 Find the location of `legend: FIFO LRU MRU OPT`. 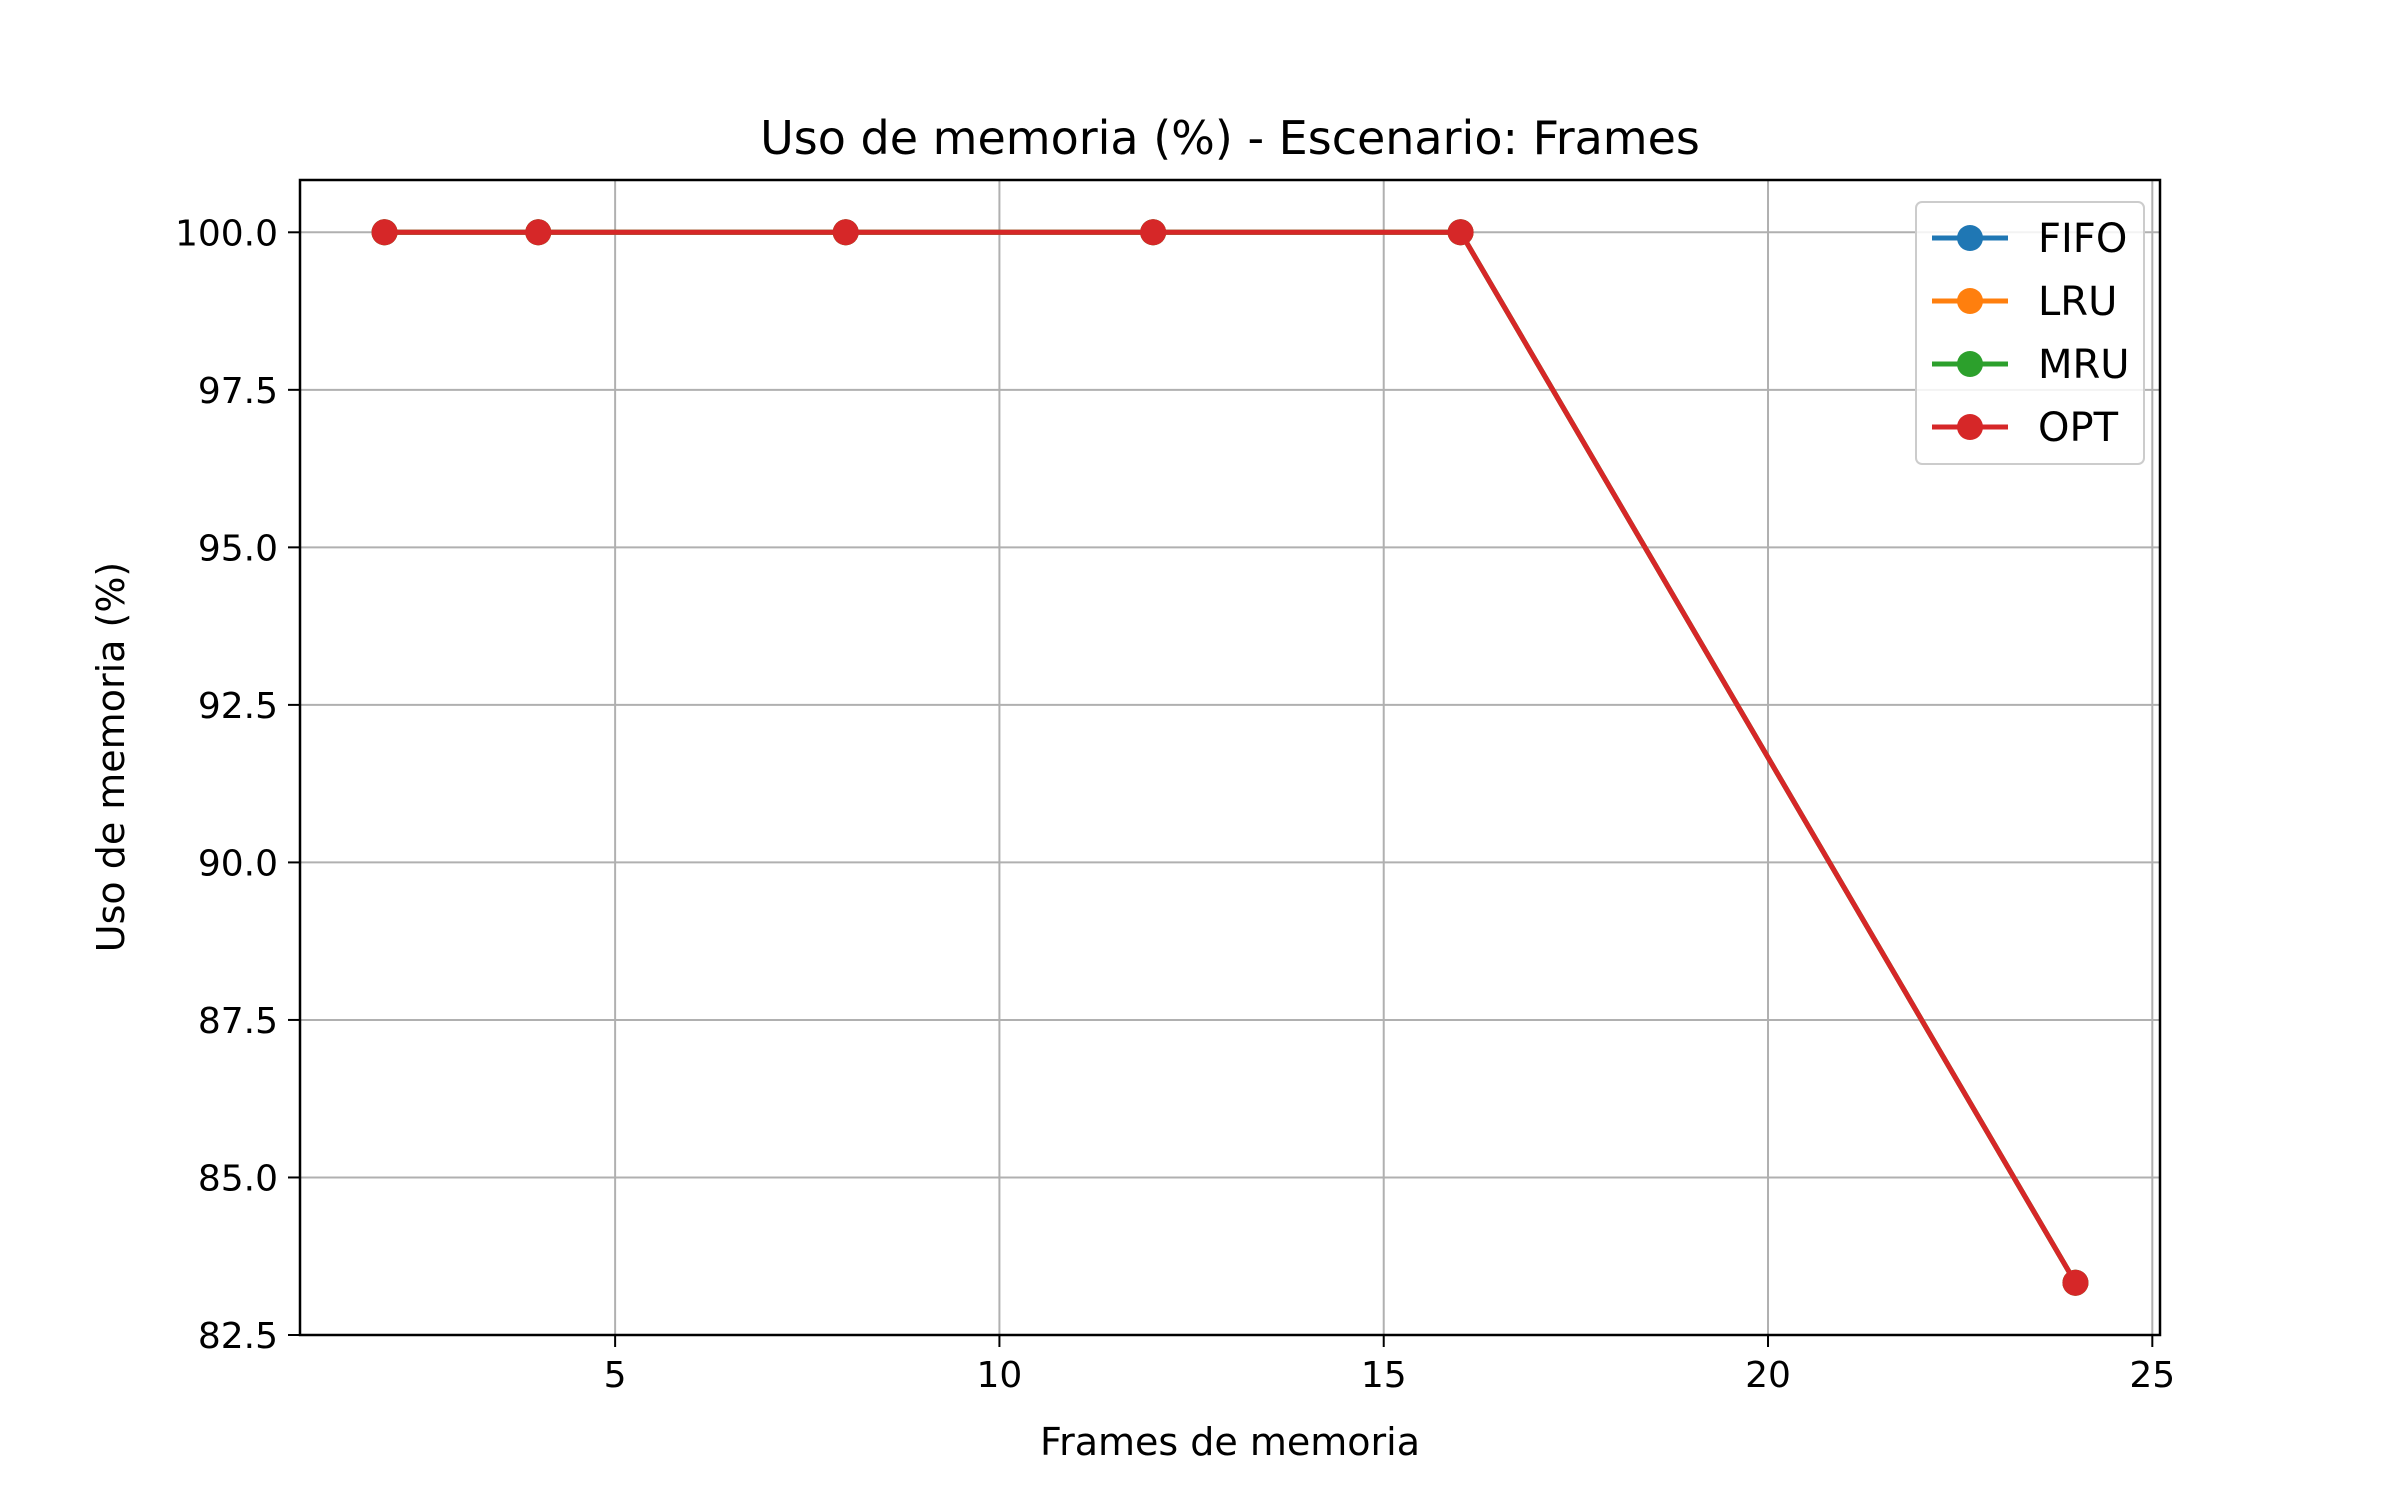

legend: FIFO LRU MRU OPT is located at coordinates (2030, 333).